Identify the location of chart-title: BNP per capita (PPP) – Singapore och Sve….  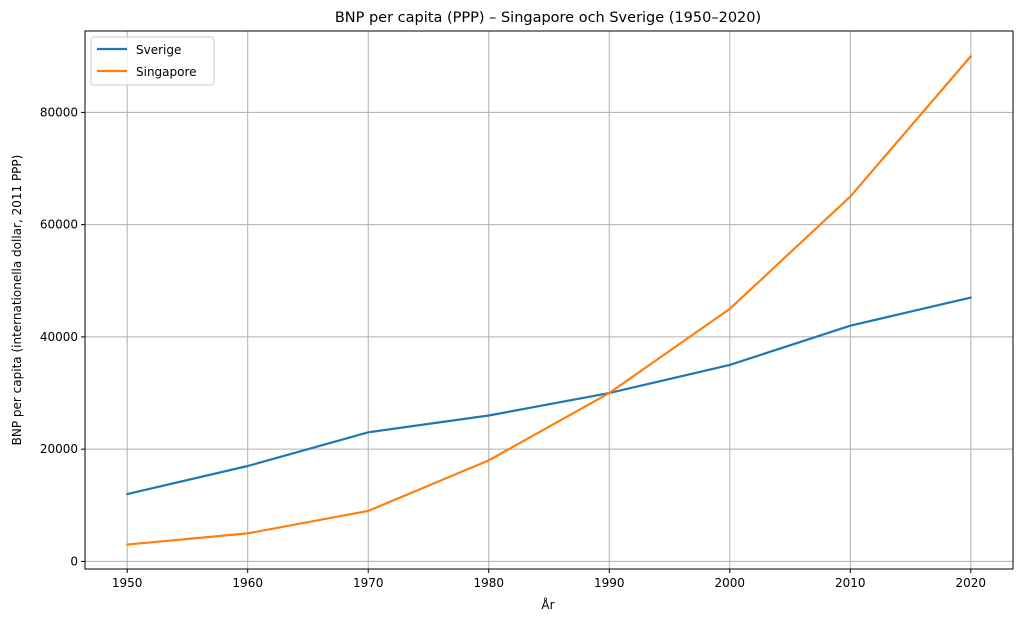
(548, 18).